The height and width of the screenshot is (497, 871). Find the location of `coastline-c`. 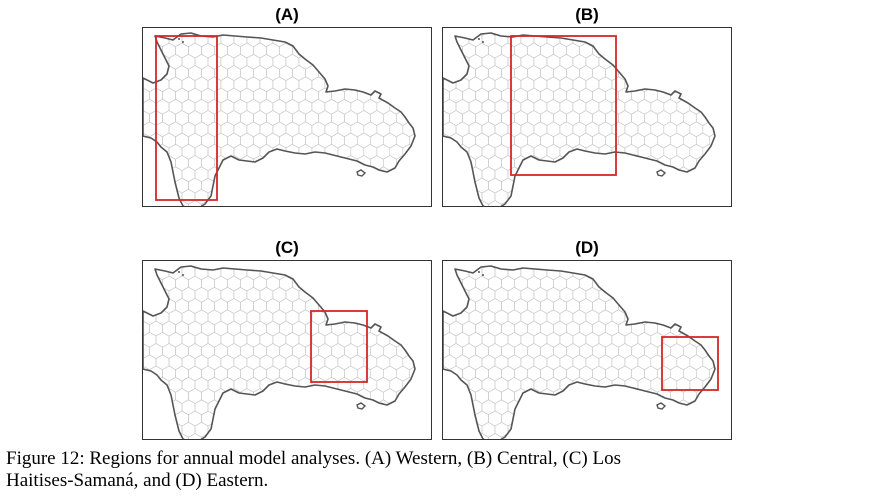

coastline-c is located at coordinates (279, 352).